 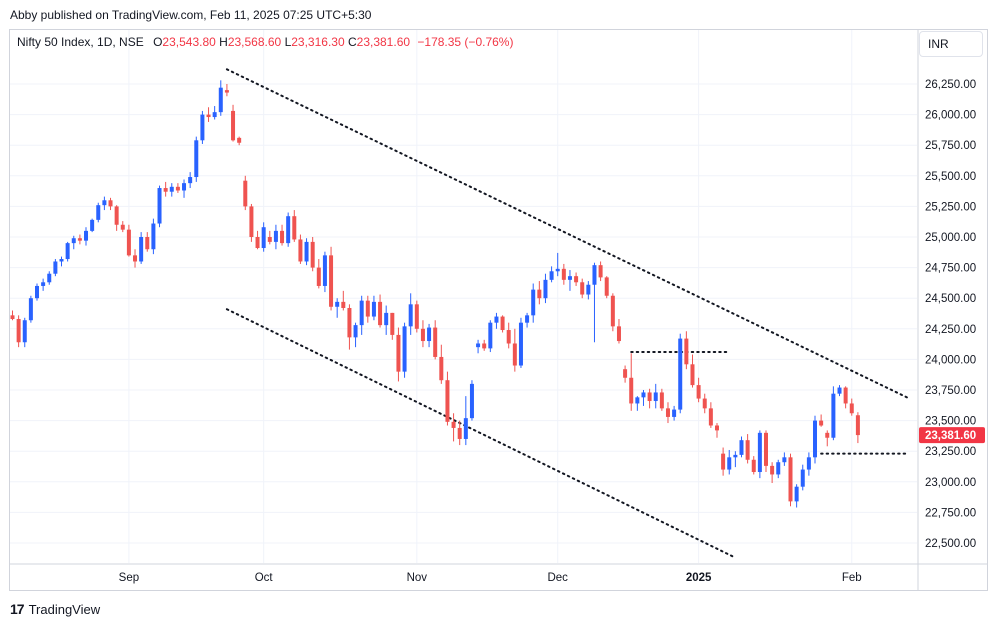 I want to click on currency-button: INR, so click(x=951, y=44).